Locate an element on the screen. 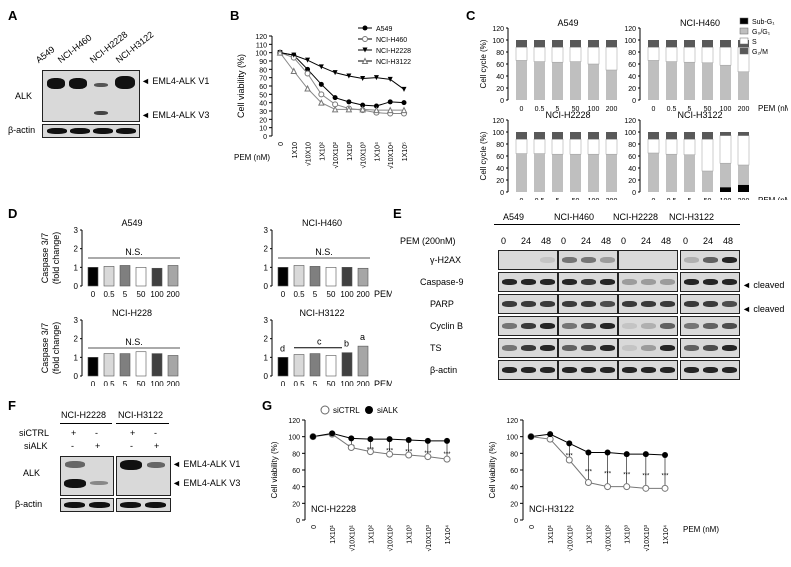 The height and width of the screenshot is (567, 791). time-label: 0 is located at coordinates (564, 241).